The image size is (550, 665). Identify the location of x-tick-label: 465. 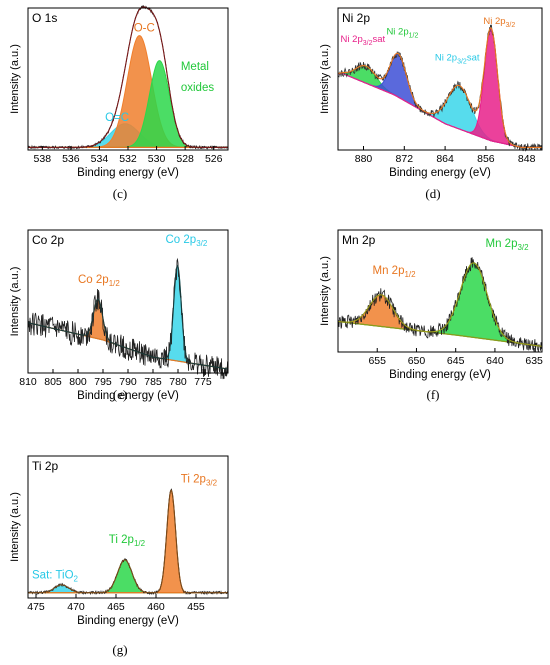
(116, 607).